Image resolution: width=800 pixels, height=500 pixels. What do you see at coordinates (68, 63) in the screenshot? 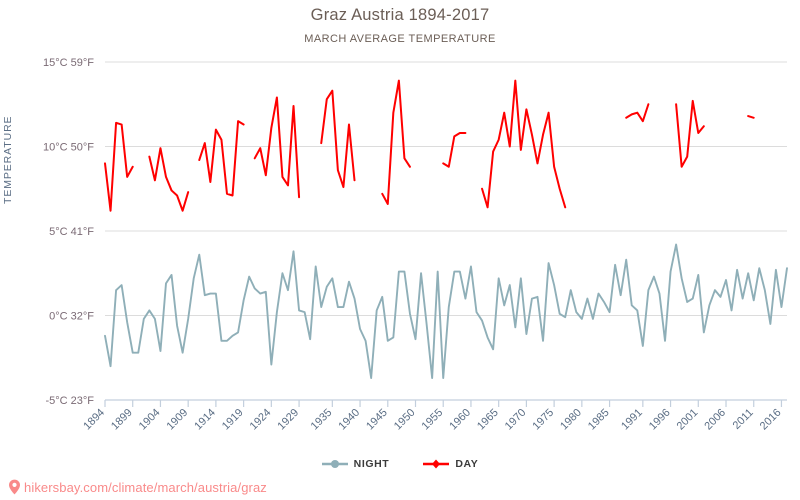
I see `y-tick-label: 15°C 59°F` at bounding box center [68, 63].